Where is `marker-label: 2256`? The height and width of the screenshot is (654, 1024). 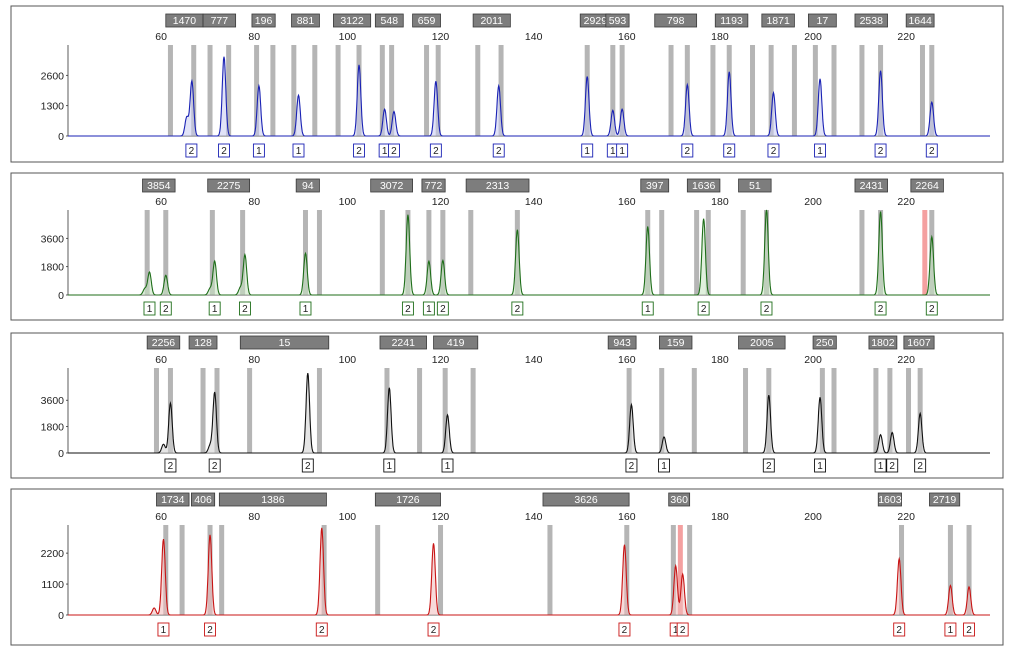 marker-label: 2256 is located at coordinates (164, 343).